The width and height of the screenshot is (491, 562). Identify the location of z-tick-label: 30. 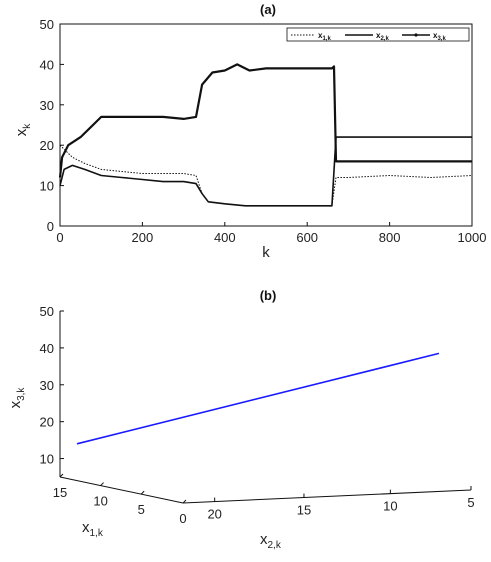
(47, 385).